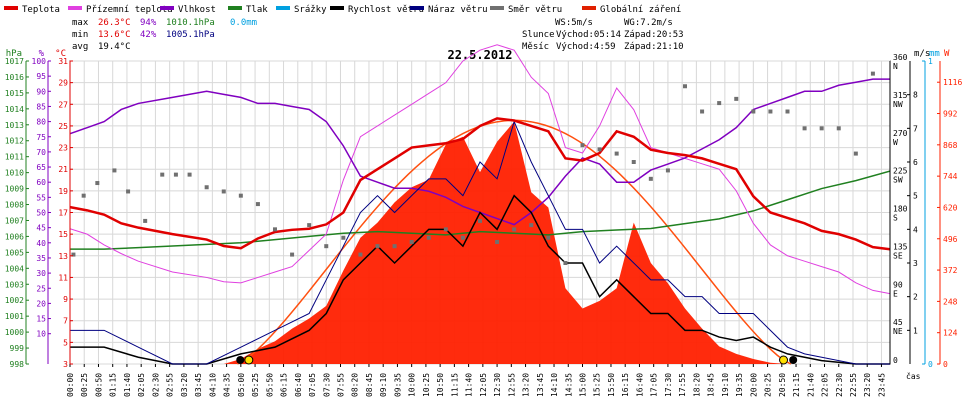 The height and width of the screenshot is (400, 966). Describe the element at coordinates (14, 125) in the screenshot. I see `axis-tick-label-hPa: 1013` at that location.